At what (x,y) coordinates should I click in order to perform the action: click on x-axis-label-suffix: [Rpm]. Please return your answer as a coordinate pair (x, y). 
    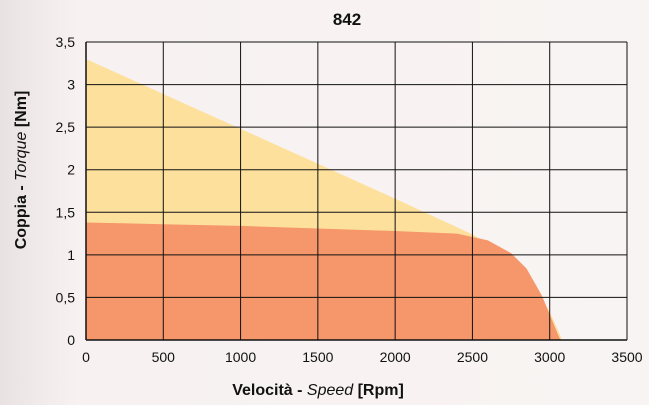
    Looking at the image, I should click on (378, 390).